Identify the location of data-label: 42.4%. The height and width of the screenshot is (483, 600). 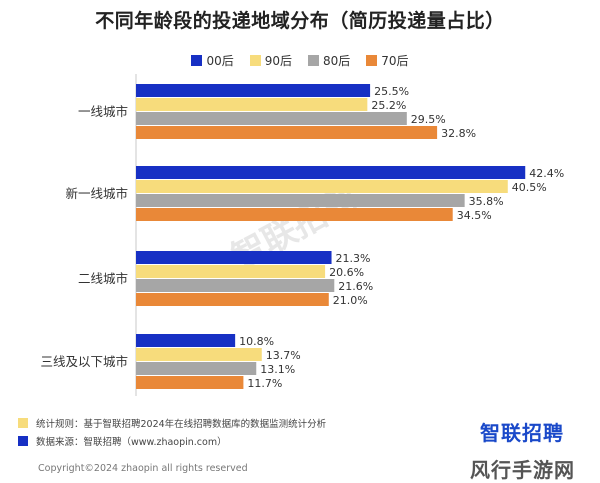
(546, 173).